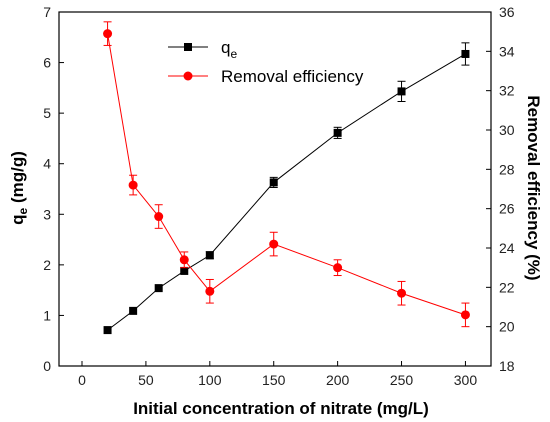 Image resolution: width=550 pixels, height=422 pixels. I want to click on right-axis-title: Removal efficiency (%), so click(533, 187).